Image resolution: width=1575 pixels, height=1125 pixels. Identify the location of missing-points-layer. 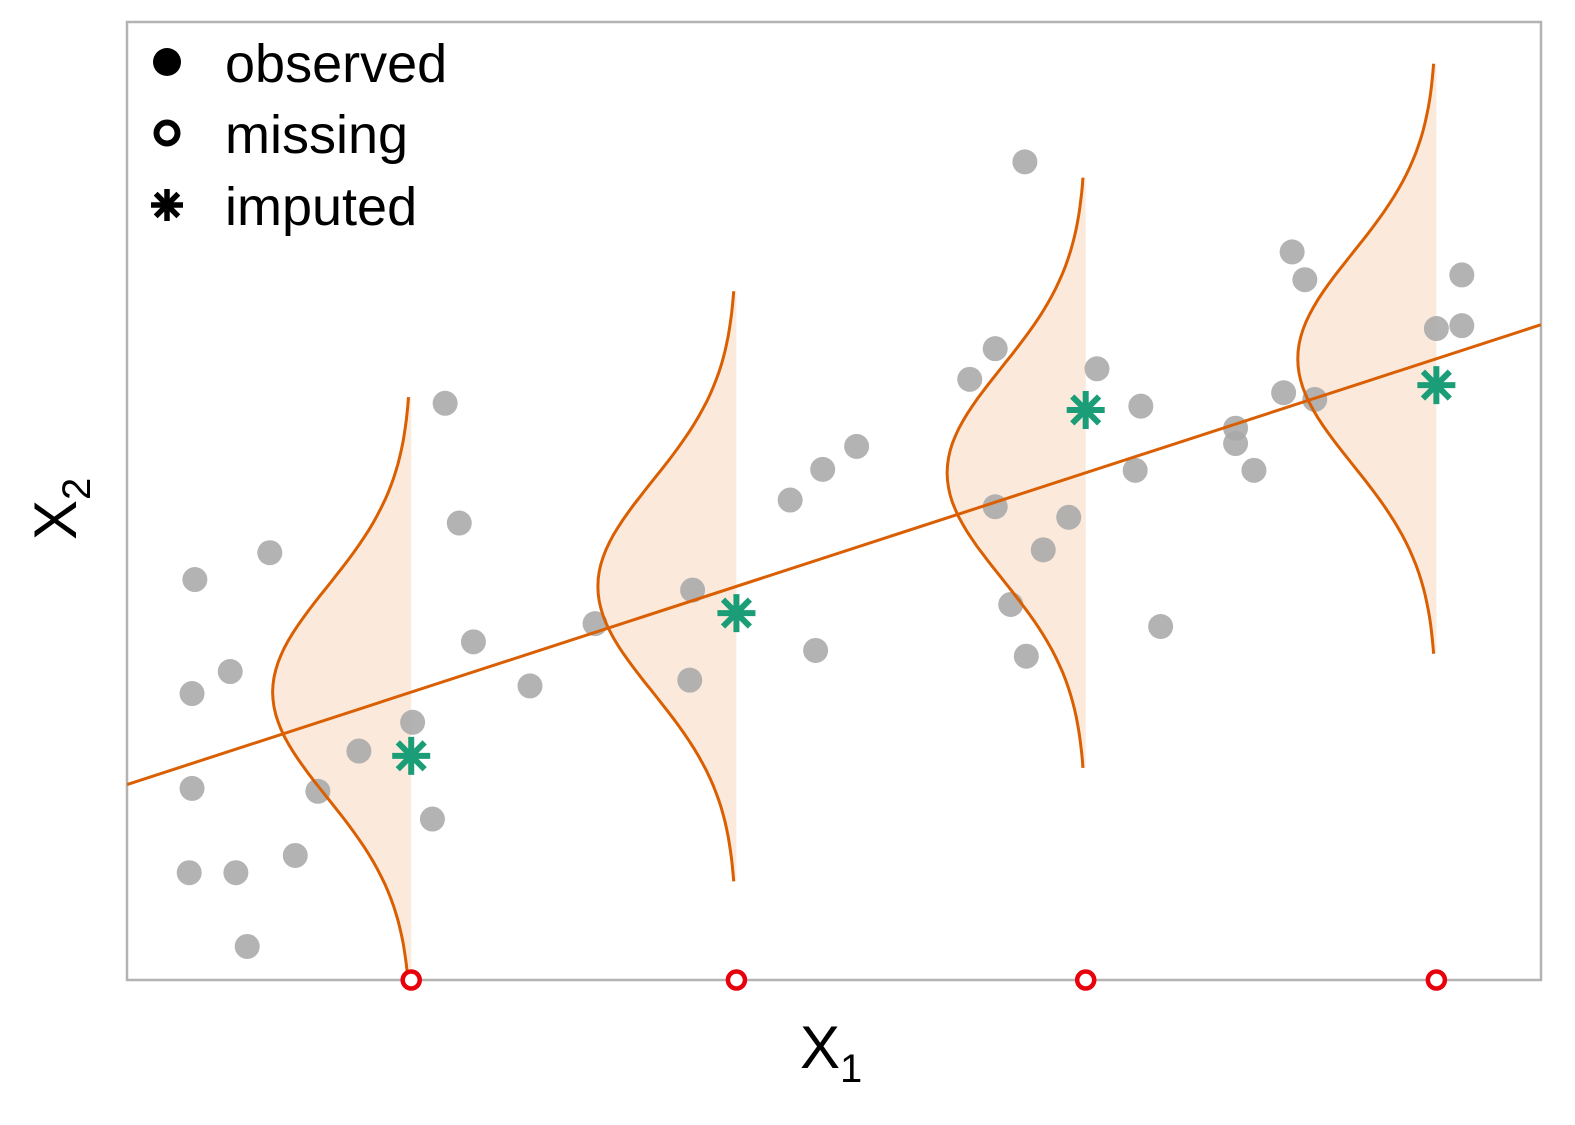
(924, 980).